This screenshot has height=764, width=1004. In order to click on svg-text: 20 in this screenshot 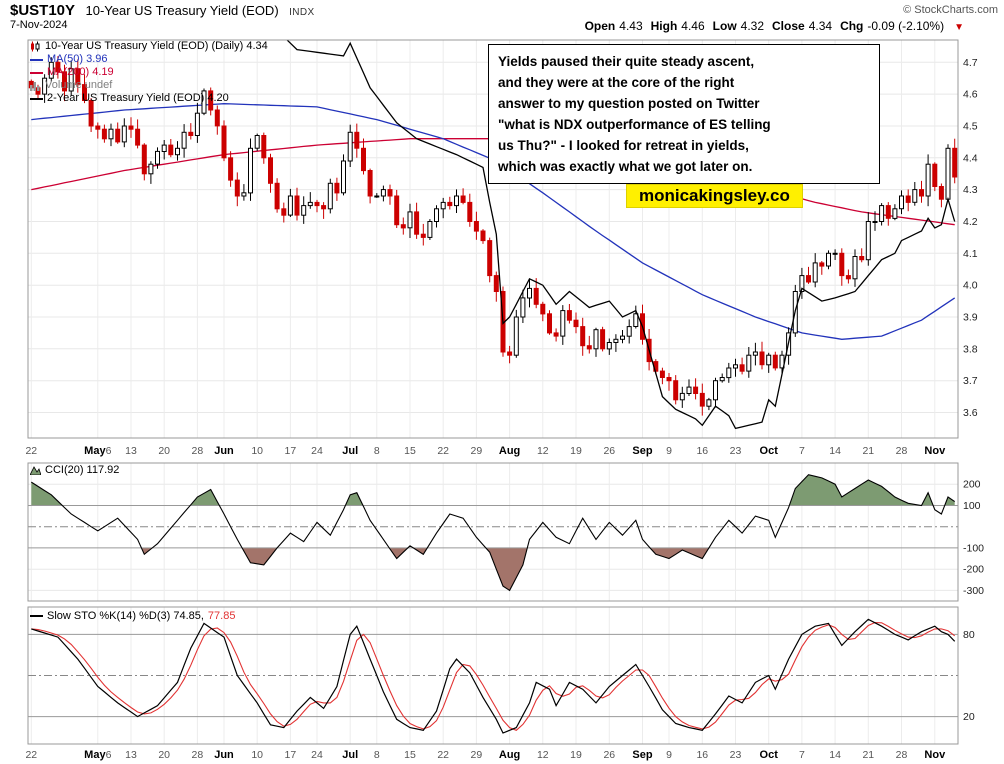, I will do `click(969, 717)`.